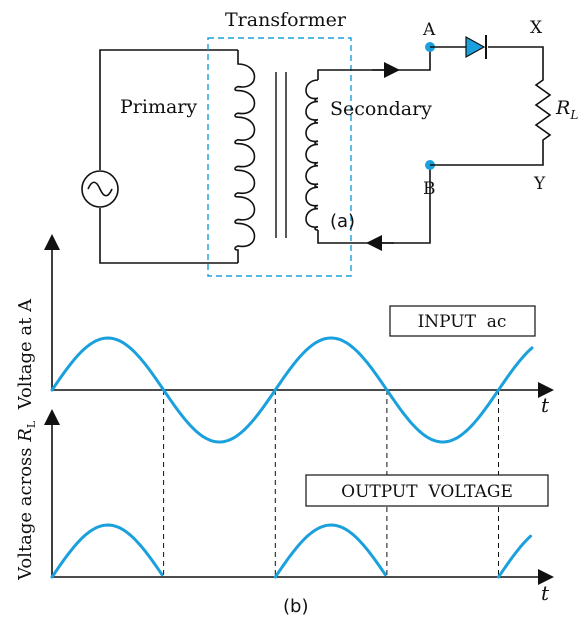  What do you see at coordinates (286, 20) in the screenshot?
I see `transformer-label: Transformer` at bounding box center [286, 20].